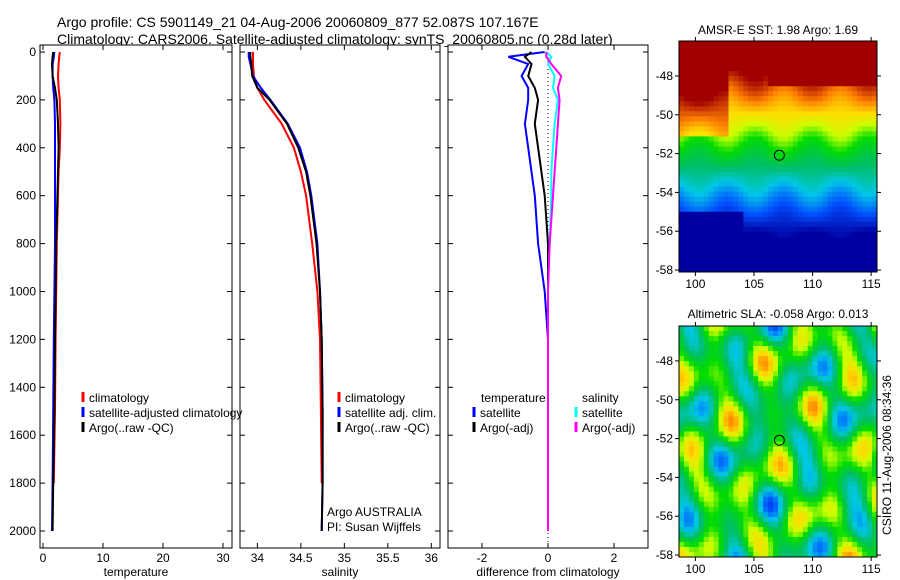 The width and height of the screenshot is (900, 580). Describe the element at coordinates (55, 291) in the screenshot. I see `series-line-argo-raw-qc-` at that location.